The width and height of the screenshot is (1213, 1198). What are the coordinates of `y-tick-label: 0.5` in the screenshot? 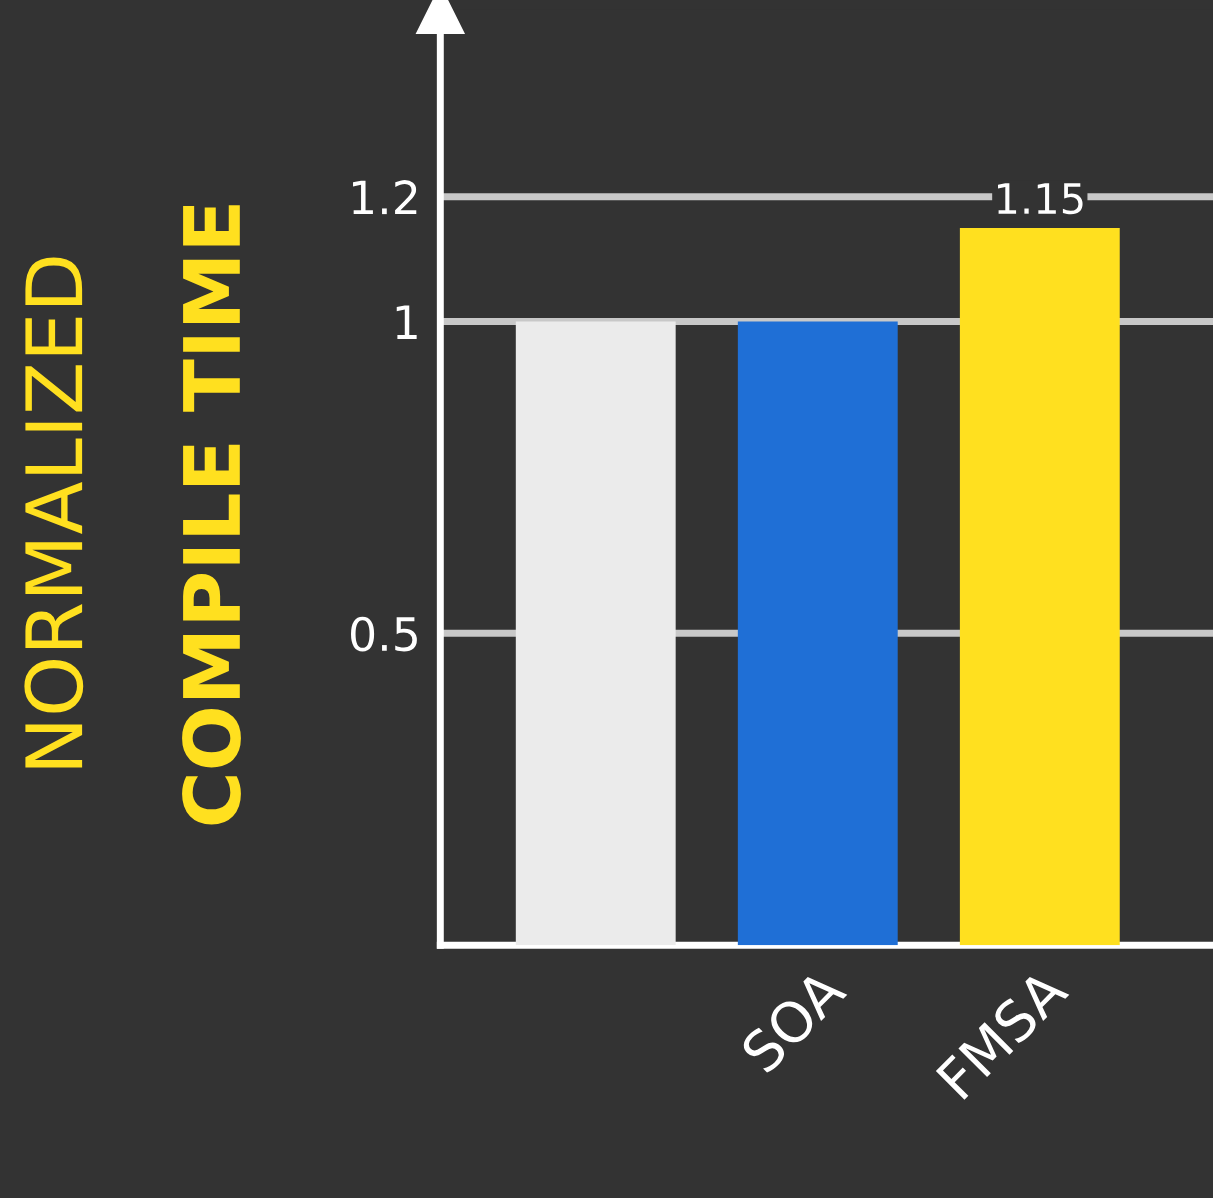 It's located at (384, 634).